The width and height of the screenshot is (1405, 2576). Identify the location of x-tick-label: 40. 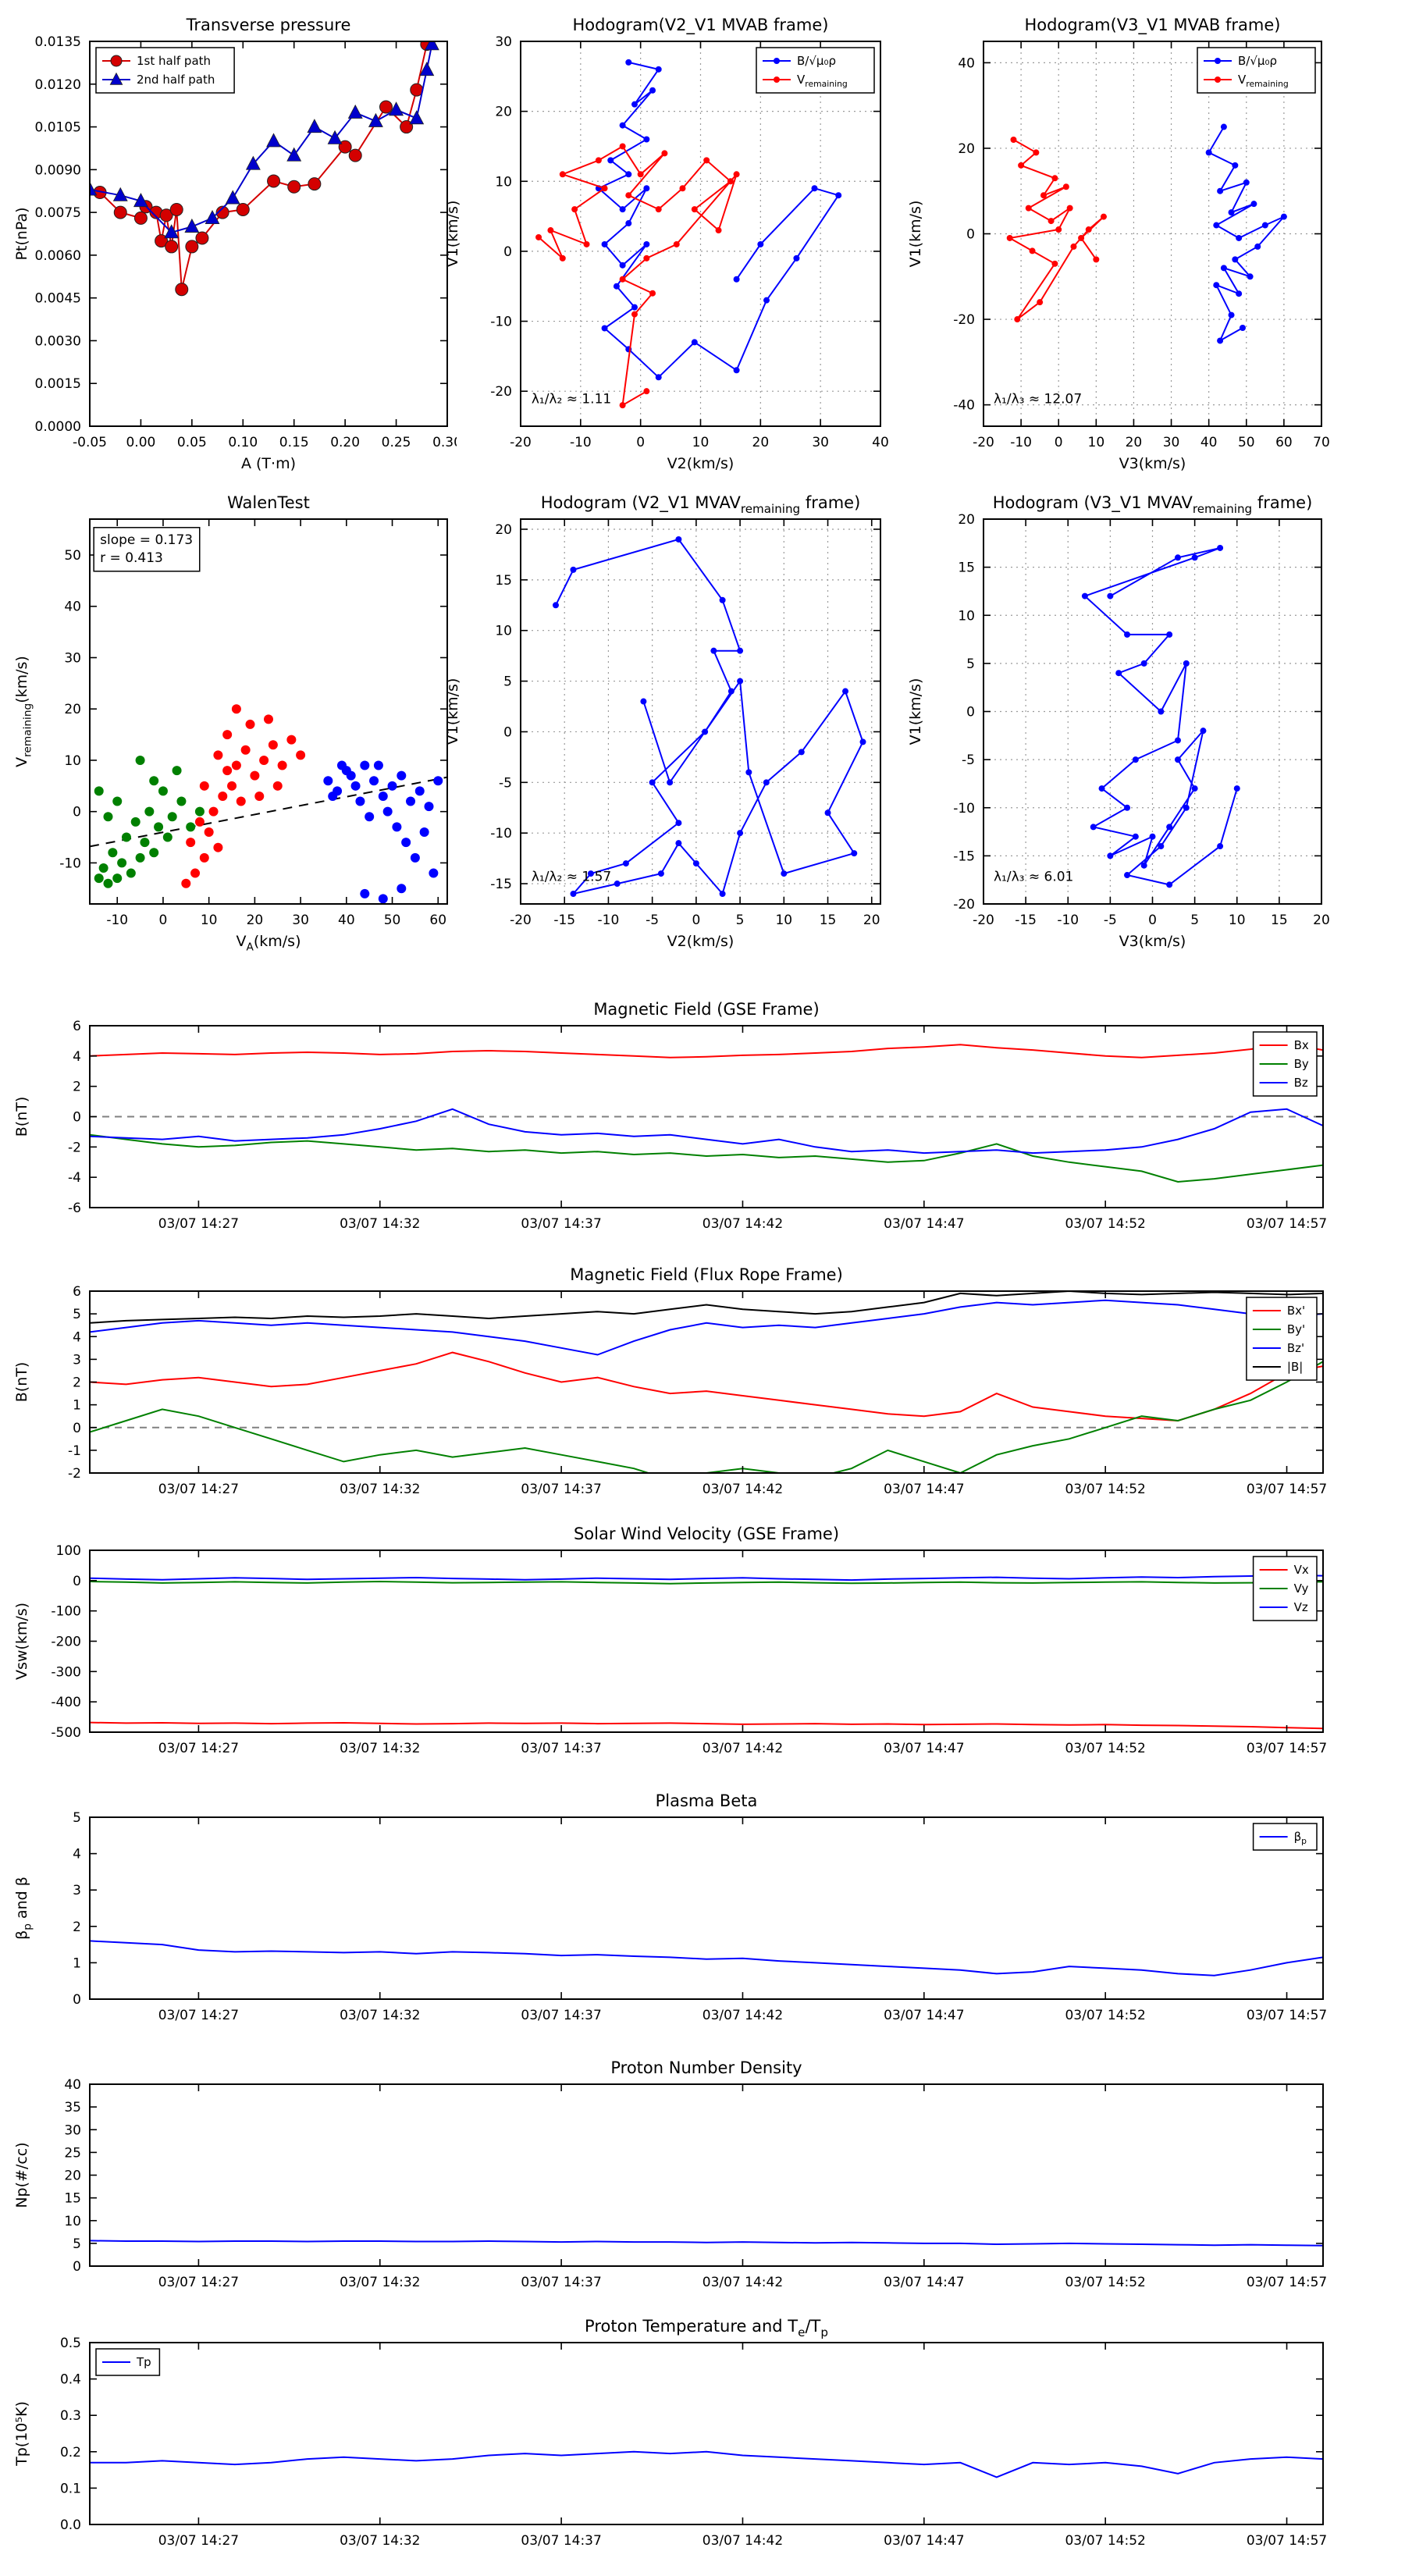
(346, 920).